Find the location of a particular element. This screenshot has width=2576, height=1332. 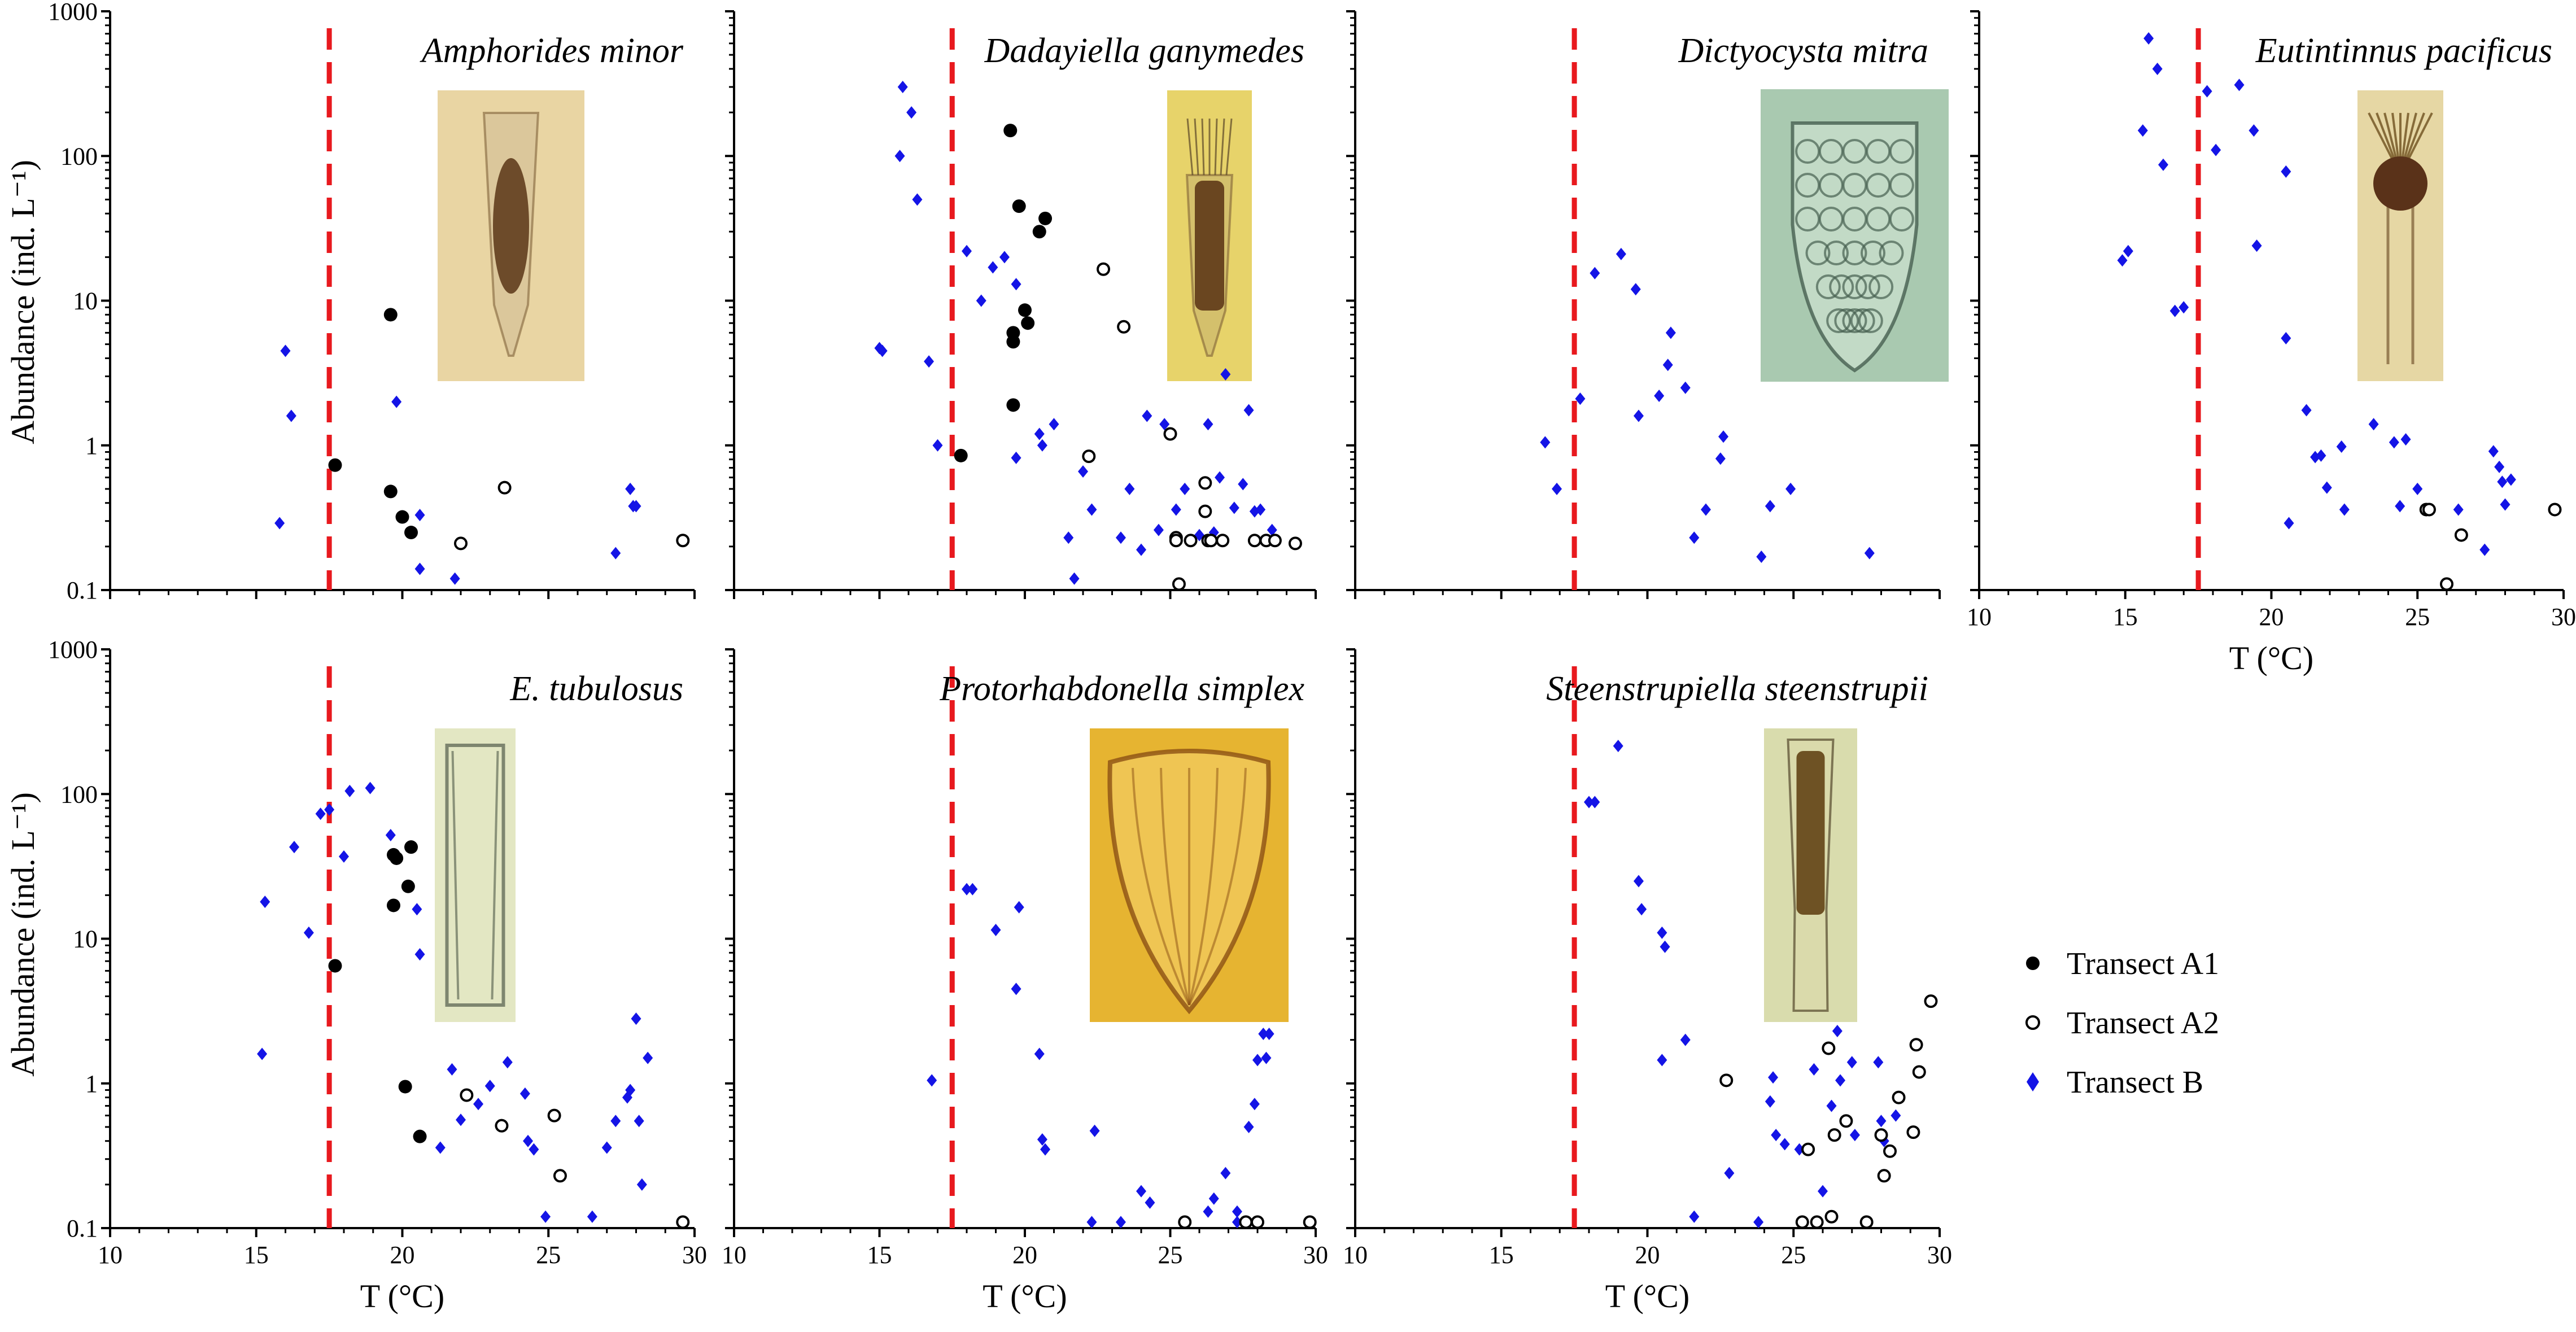

y-tick-label: 10 is located at coordinates (86, 301).